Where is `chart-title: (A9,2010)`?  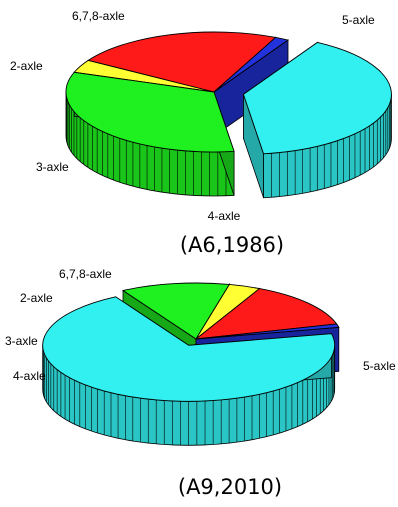 chart-title: (A9,2010) is located at coordinates (230, 487).